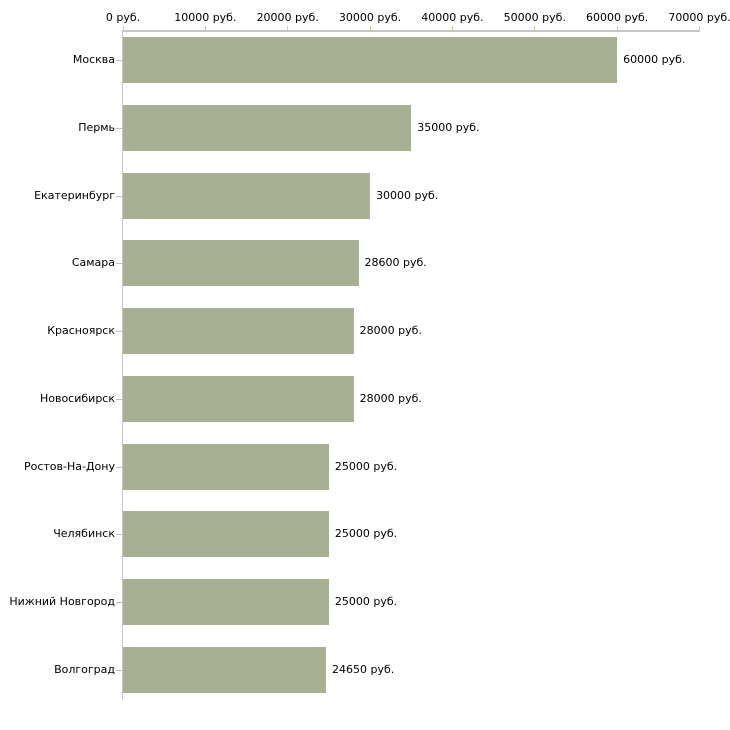 Image resolution: width=730 pixels, height=730 pixels. Describe the element at coordinates (93, 60) in the screenshot. I see `category-label: Москва` at that location.